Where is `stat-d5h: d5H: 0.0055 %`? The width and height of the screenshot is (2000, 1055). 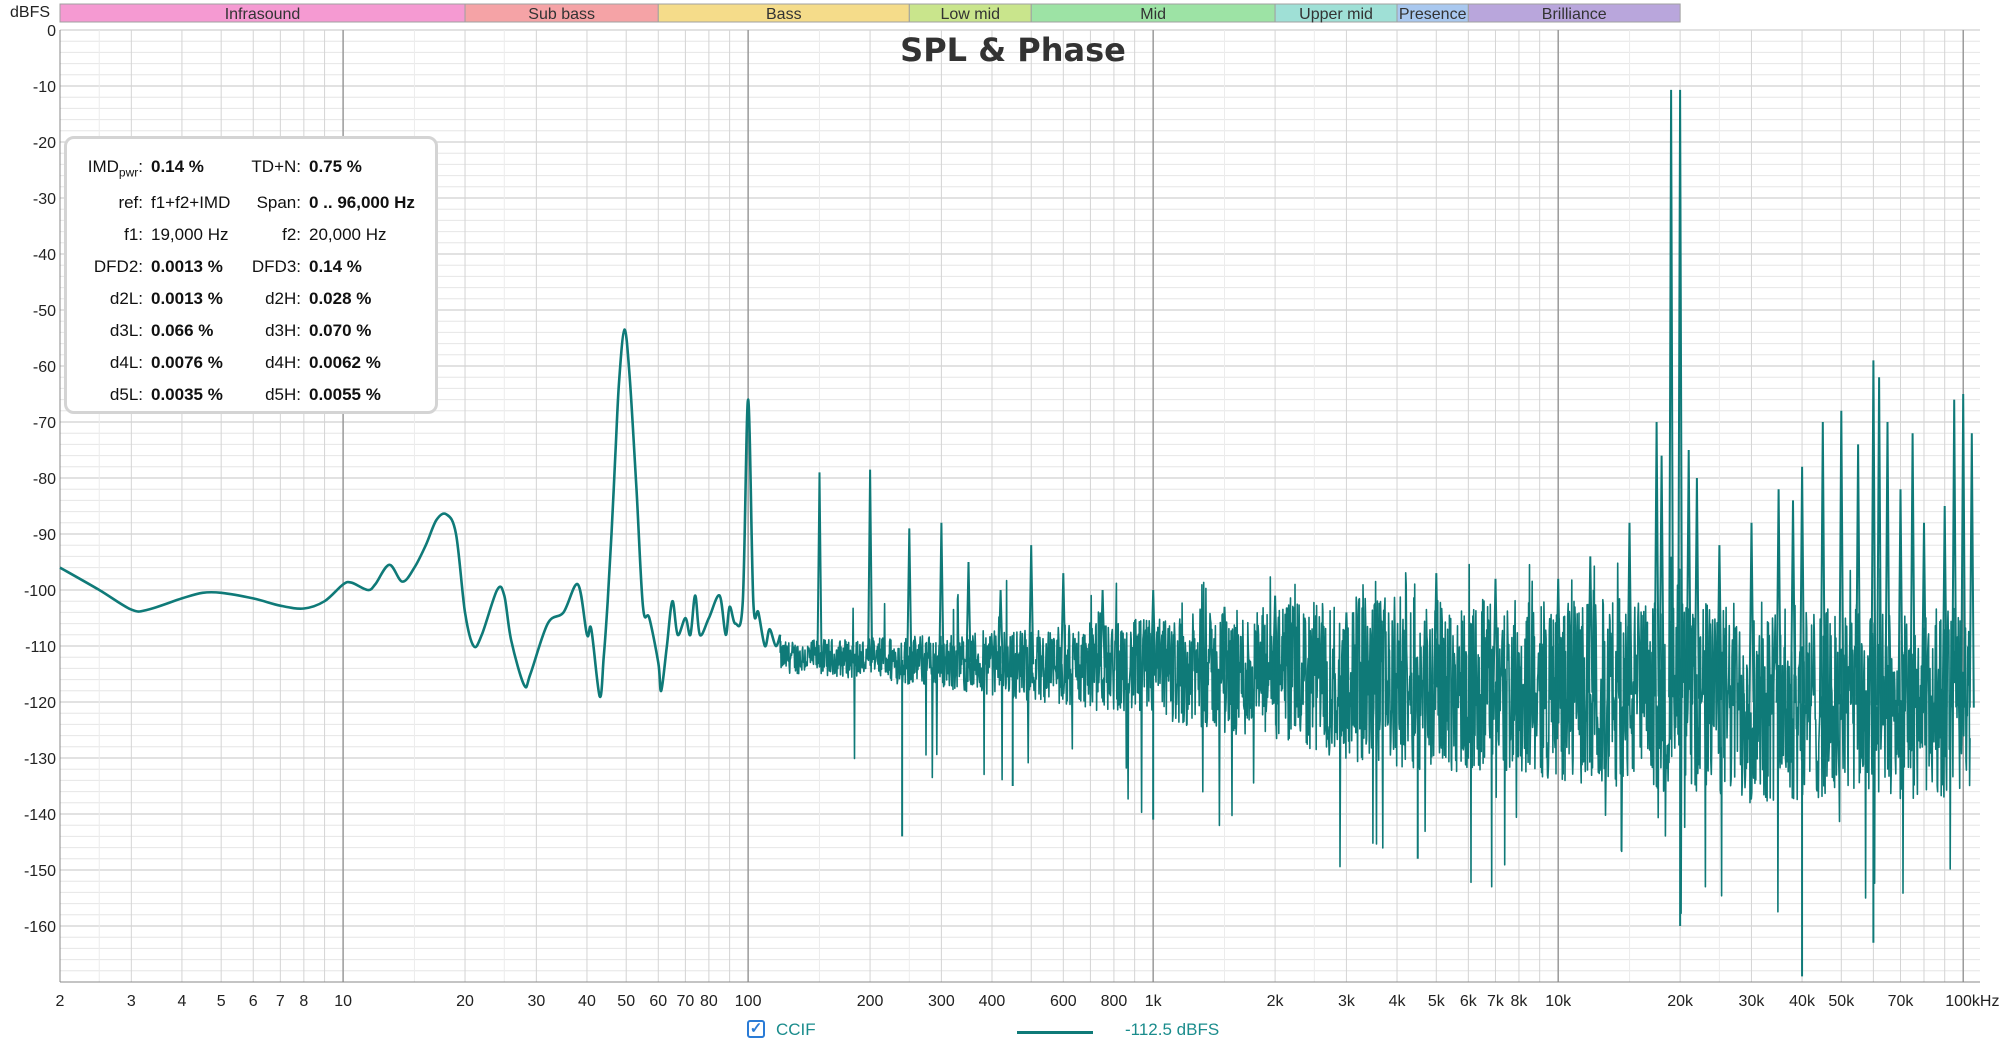
stat-d5h: d5H: 0.0055 % is located at coordinates (310, 395).